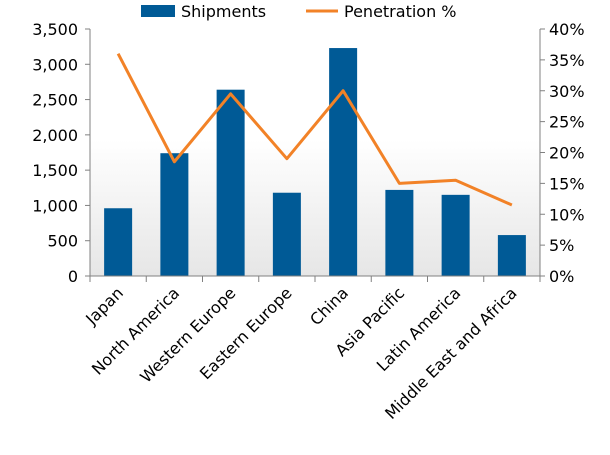 The width and height of the screenshot is (610, 455). Describe the element at coordinates (561, 276) in the screenshot. I see `right-tick-label: 0%` at that location.